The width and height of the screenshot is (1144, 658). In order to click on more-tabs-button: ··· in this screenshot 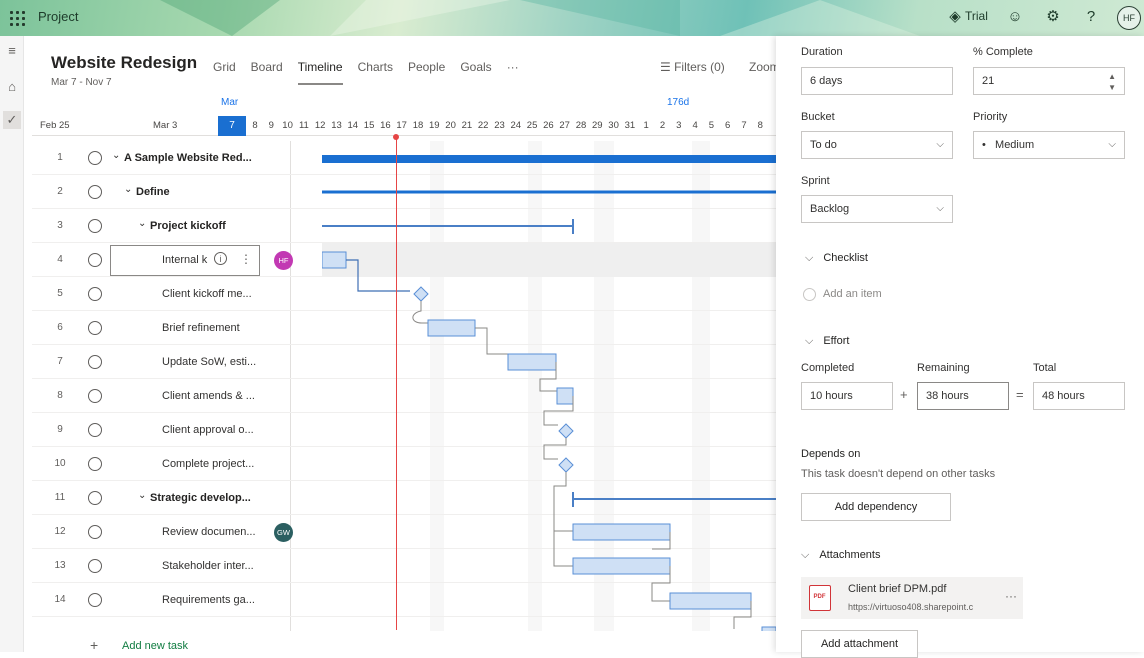, I will do `click(512, 67)`.